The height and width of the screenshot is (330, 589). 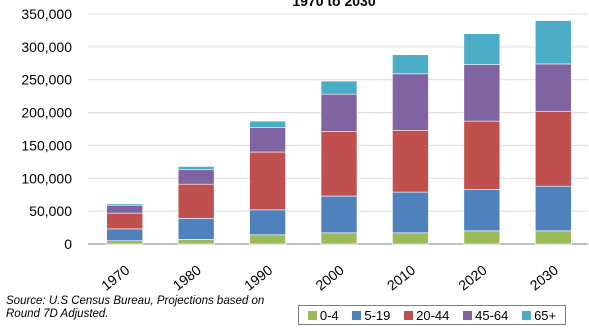 I want to click on bar-segment-65+-2010, so click(x=410, y=64).